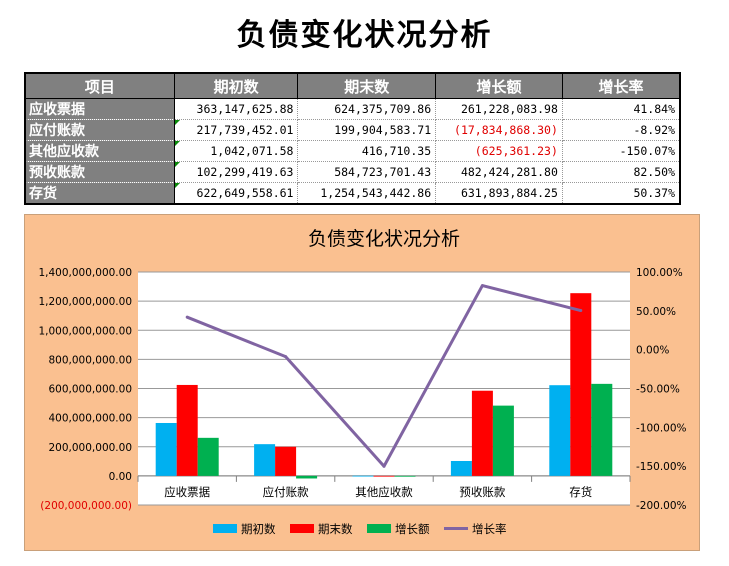 This screenshot has width=729, height=566. I want to click on y-tick-label: 0.00, so click(120, 477).